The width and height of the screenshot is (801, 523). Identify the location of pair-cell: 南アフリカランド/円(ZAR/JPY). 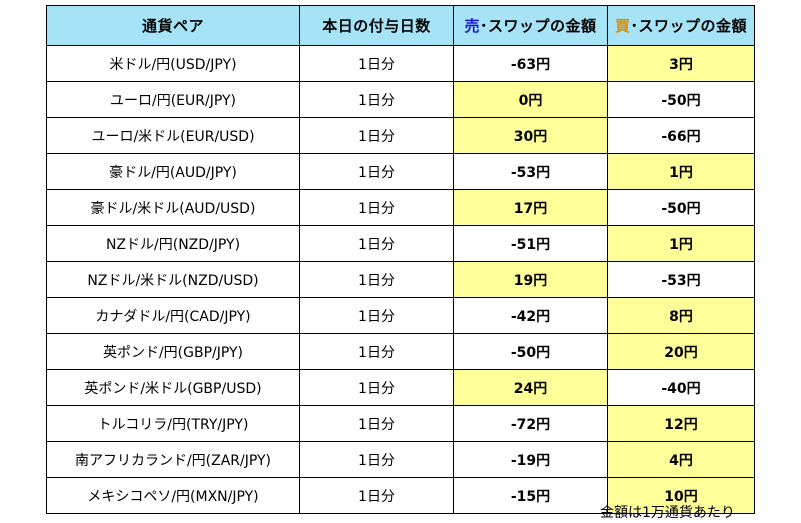
(173, 459).